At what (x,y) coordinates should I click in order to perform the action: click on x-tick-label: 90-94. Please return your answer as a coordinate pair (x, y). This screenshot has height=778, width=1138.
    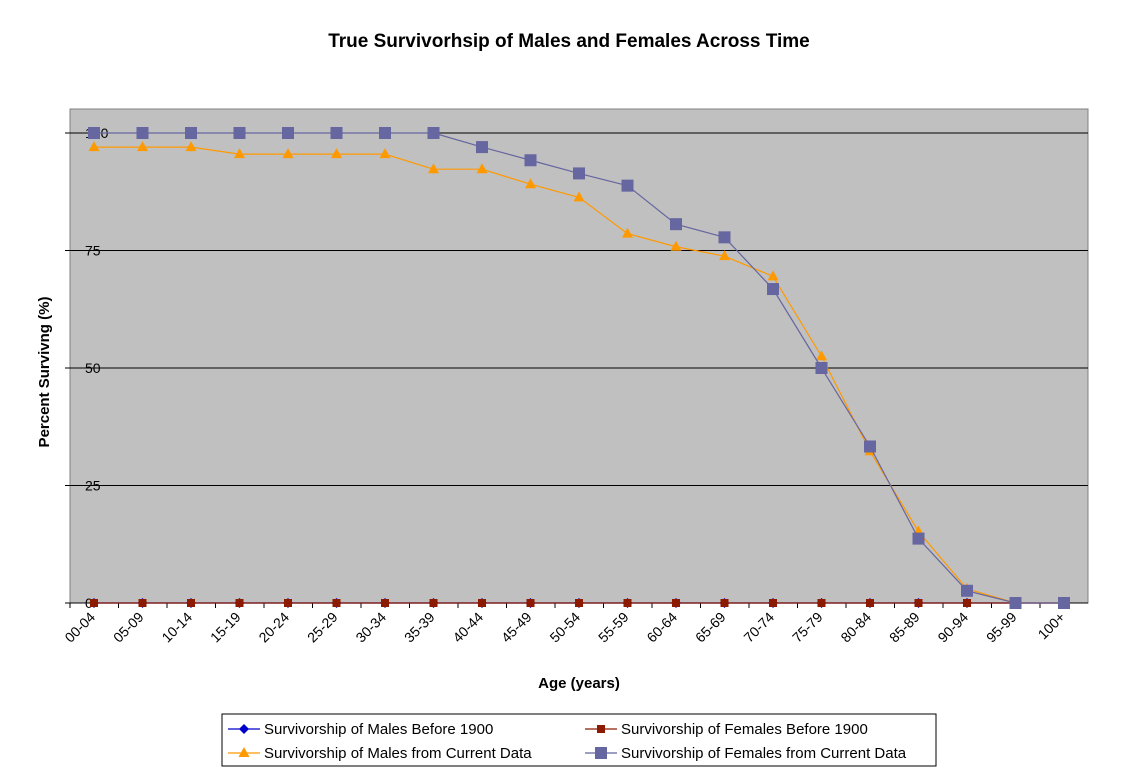
    Looking at the image, I should click on (952, 627).